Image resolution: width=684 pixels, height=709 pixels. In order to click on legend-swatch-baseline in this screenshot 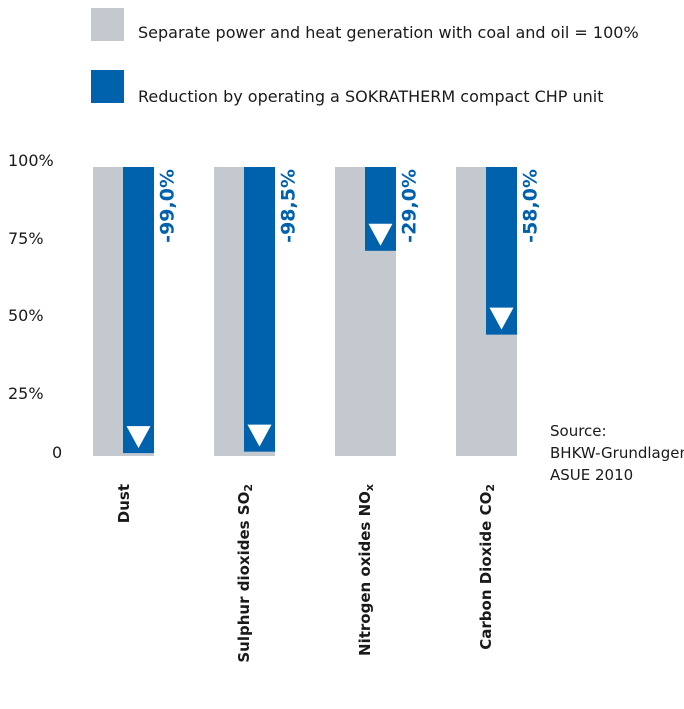, I will do `click(107, 24)`.